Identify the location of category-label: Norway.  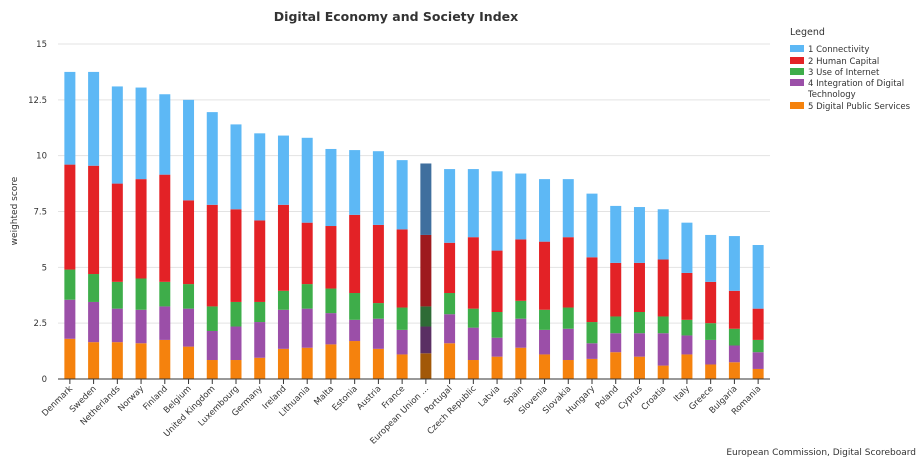
(131, 399).